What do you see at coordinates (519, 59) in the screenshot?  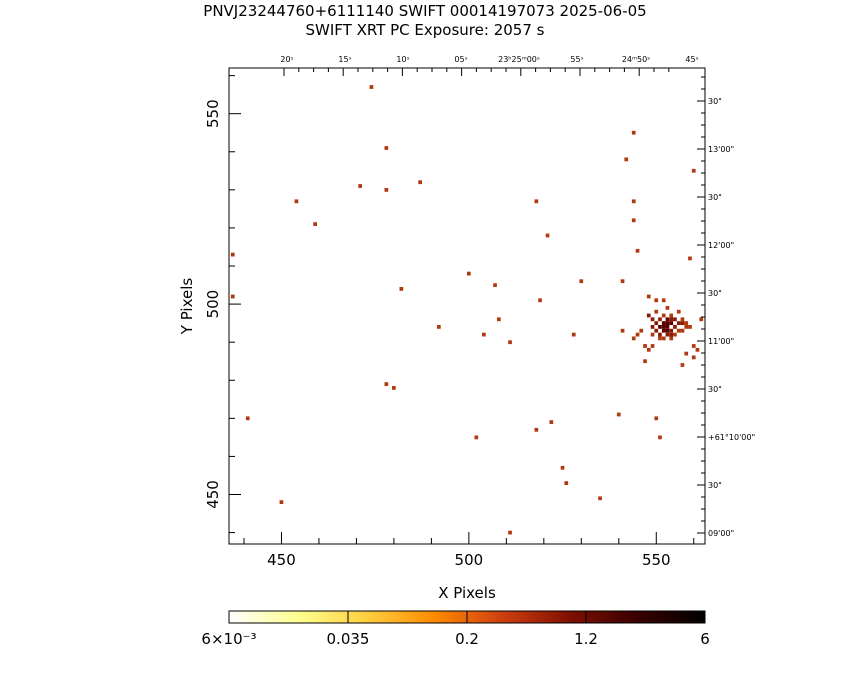 I see `ra-tick-label: 23ʰ25ᵐ00ˢ` at bounding box center [519, 59].